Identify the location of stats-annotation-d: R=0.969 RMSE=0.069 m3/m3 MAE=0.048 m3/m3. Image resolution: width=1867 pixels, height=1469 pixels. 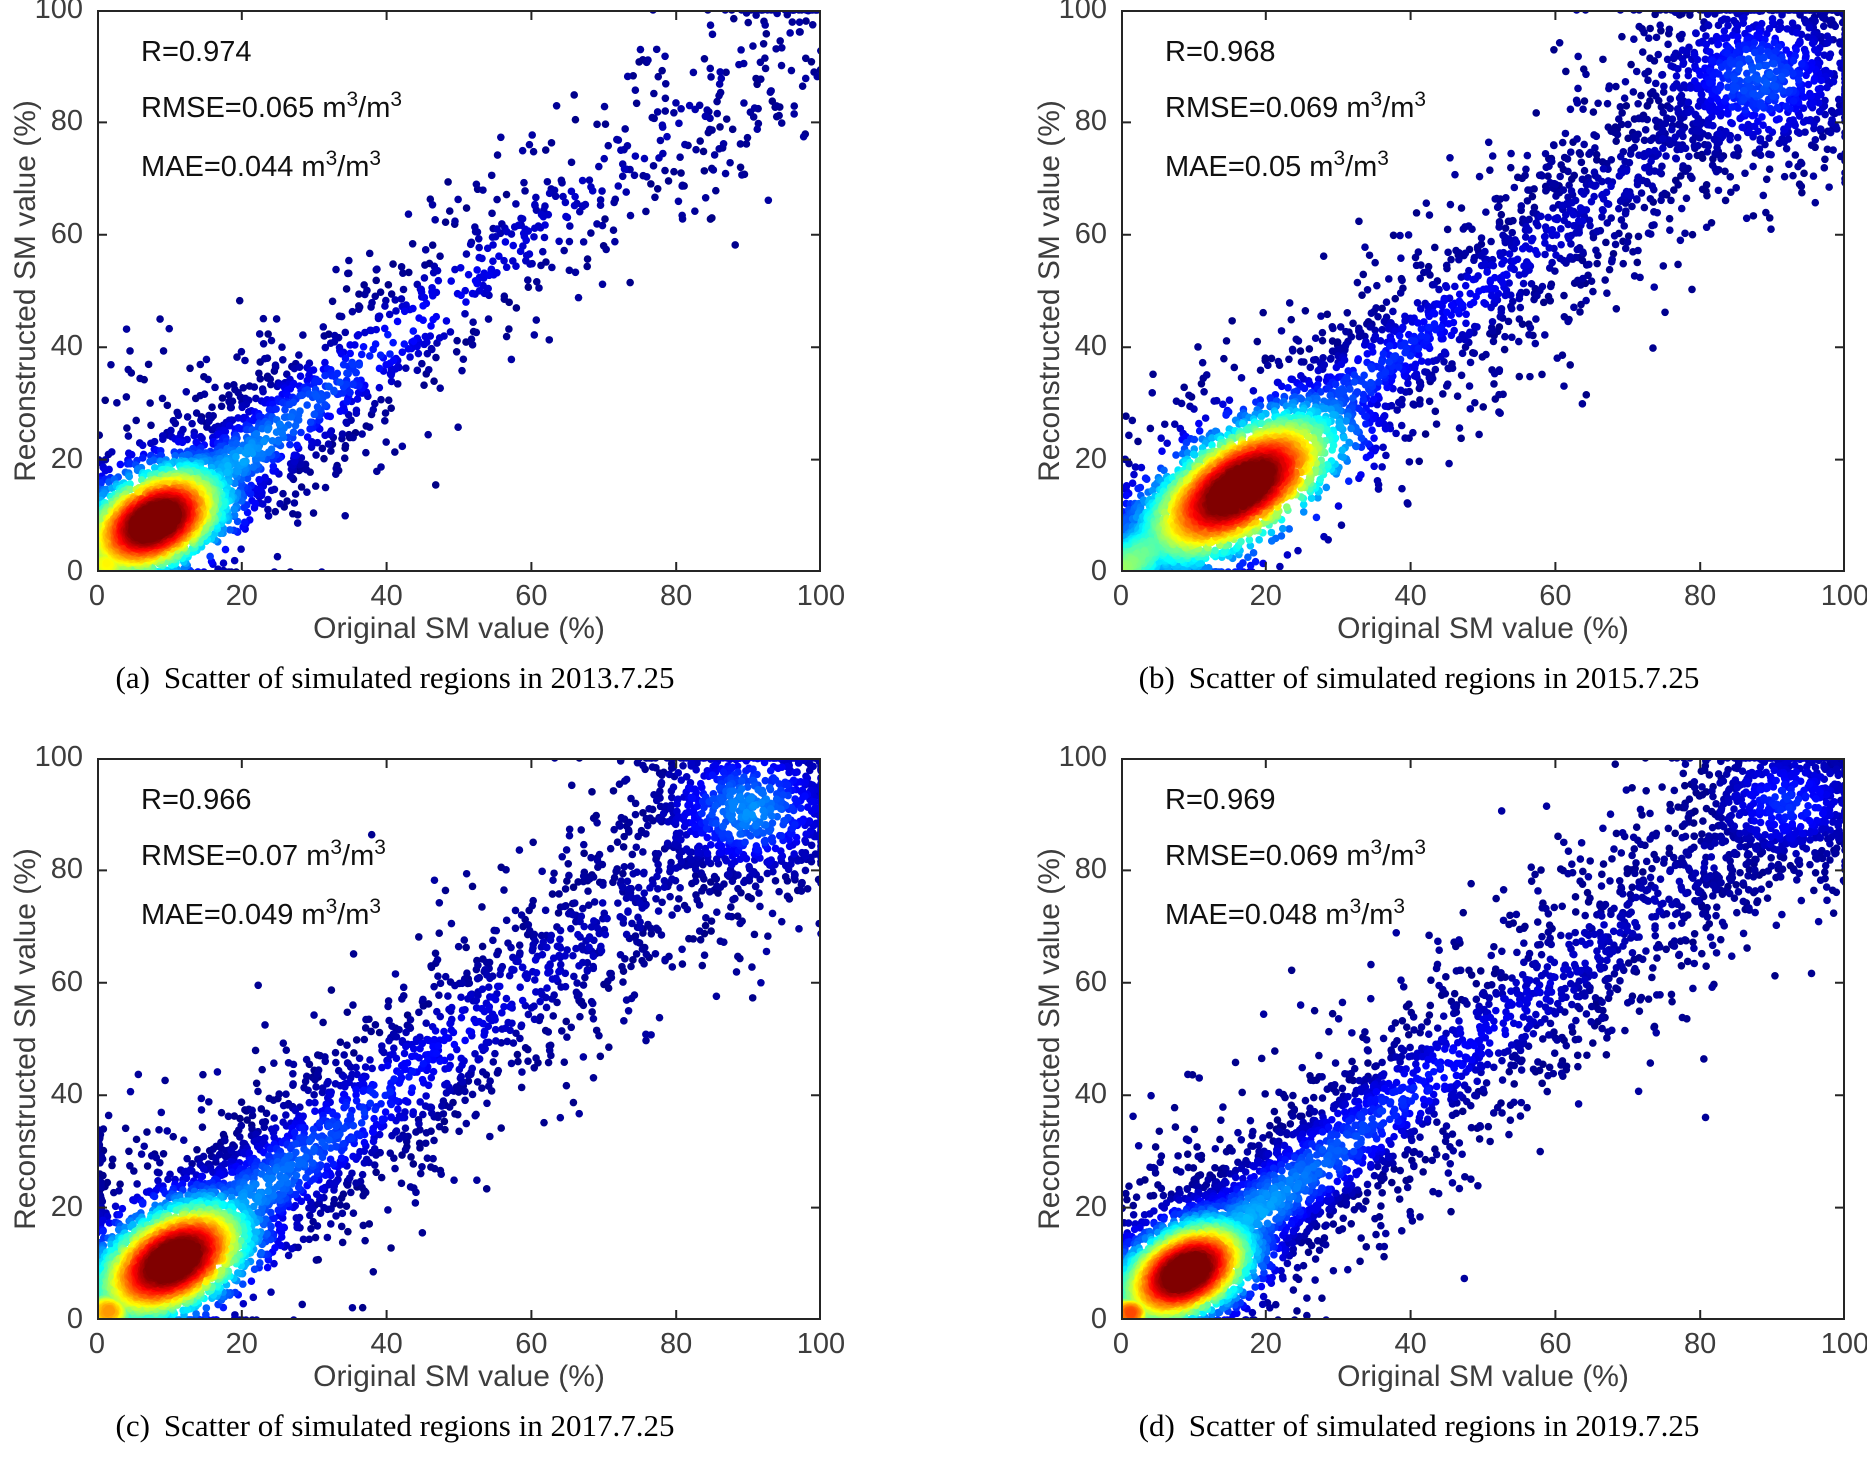
(1295, 859).